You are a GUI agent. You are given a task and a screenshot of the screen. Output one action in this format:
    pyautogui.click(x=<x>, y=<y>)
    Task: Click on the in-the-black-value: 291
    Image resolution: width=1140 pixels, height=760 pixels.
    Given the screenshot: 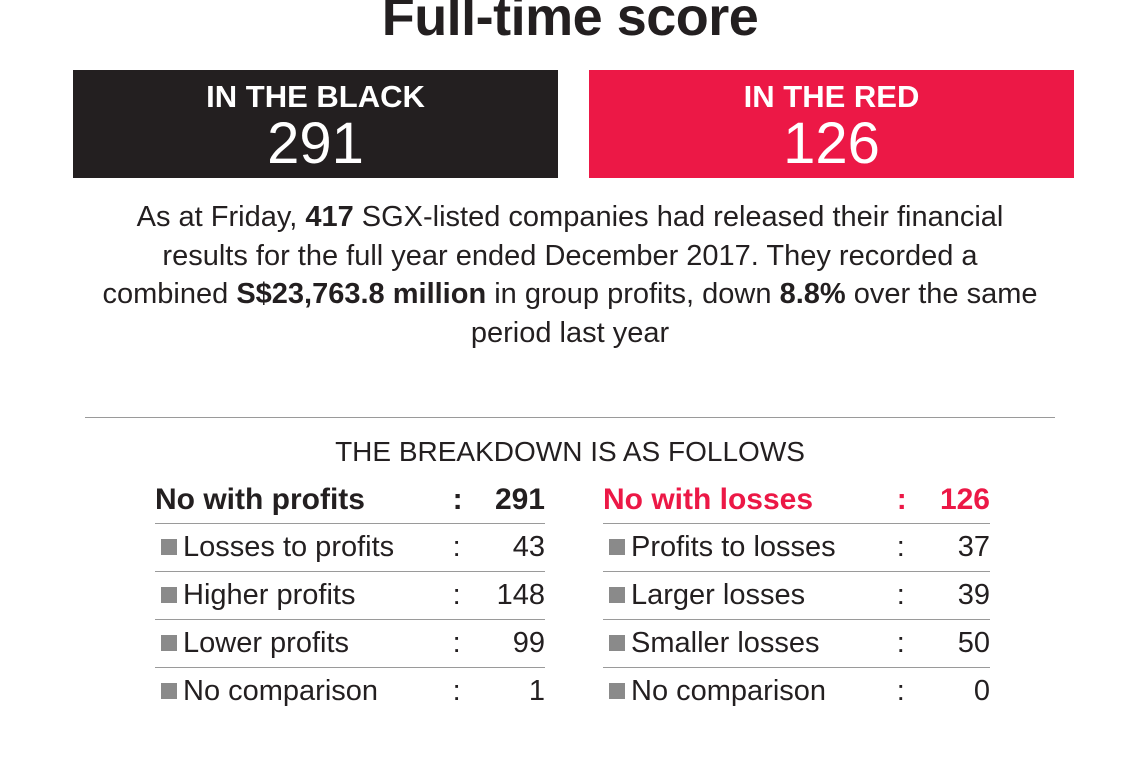 What is the action you would take?
    pyautogui.click(x=315, y=143)
    